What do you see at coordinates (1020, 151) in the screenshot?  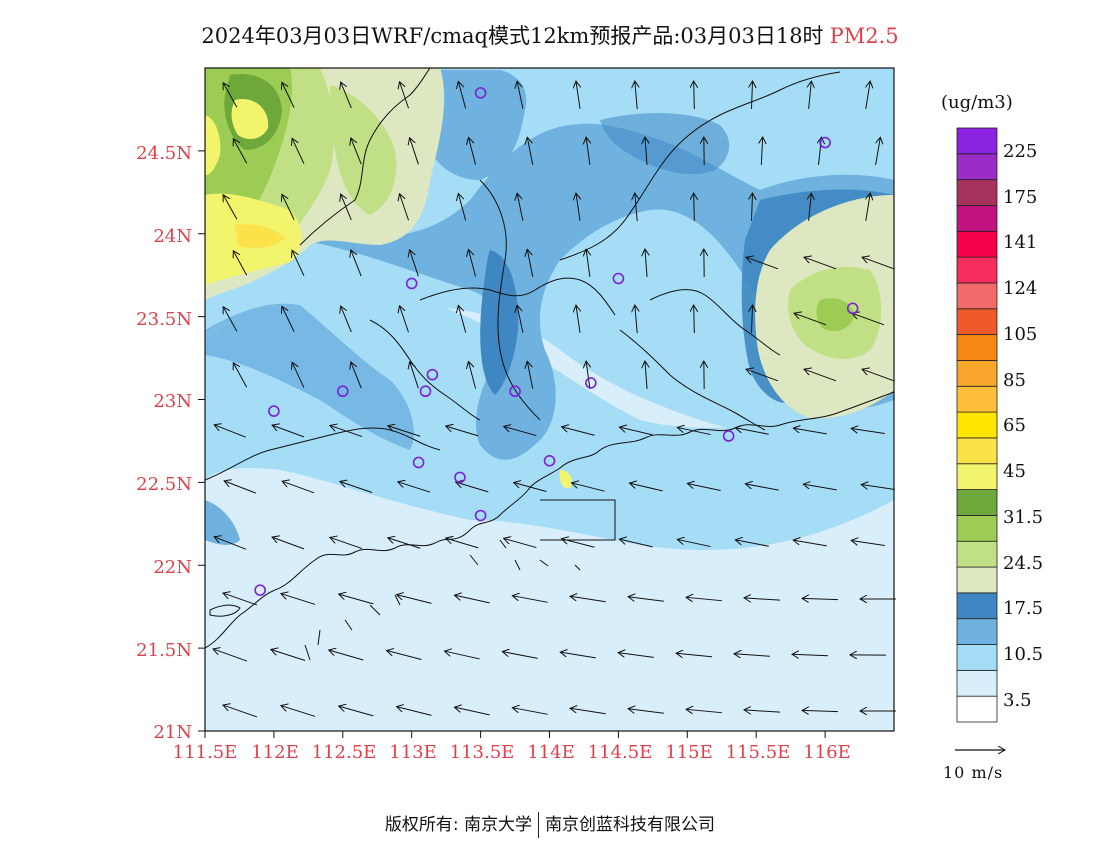 I see `colorbar-label: 225` at bounding box center [1020, 151].